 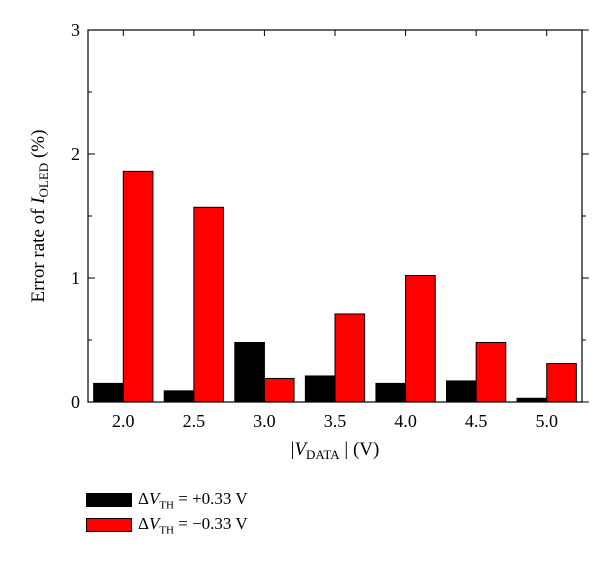 What do you see at coordinates (138, 286) in the screenshot?
I see `bar-negative-2.0` at bounding box center [138, 286].